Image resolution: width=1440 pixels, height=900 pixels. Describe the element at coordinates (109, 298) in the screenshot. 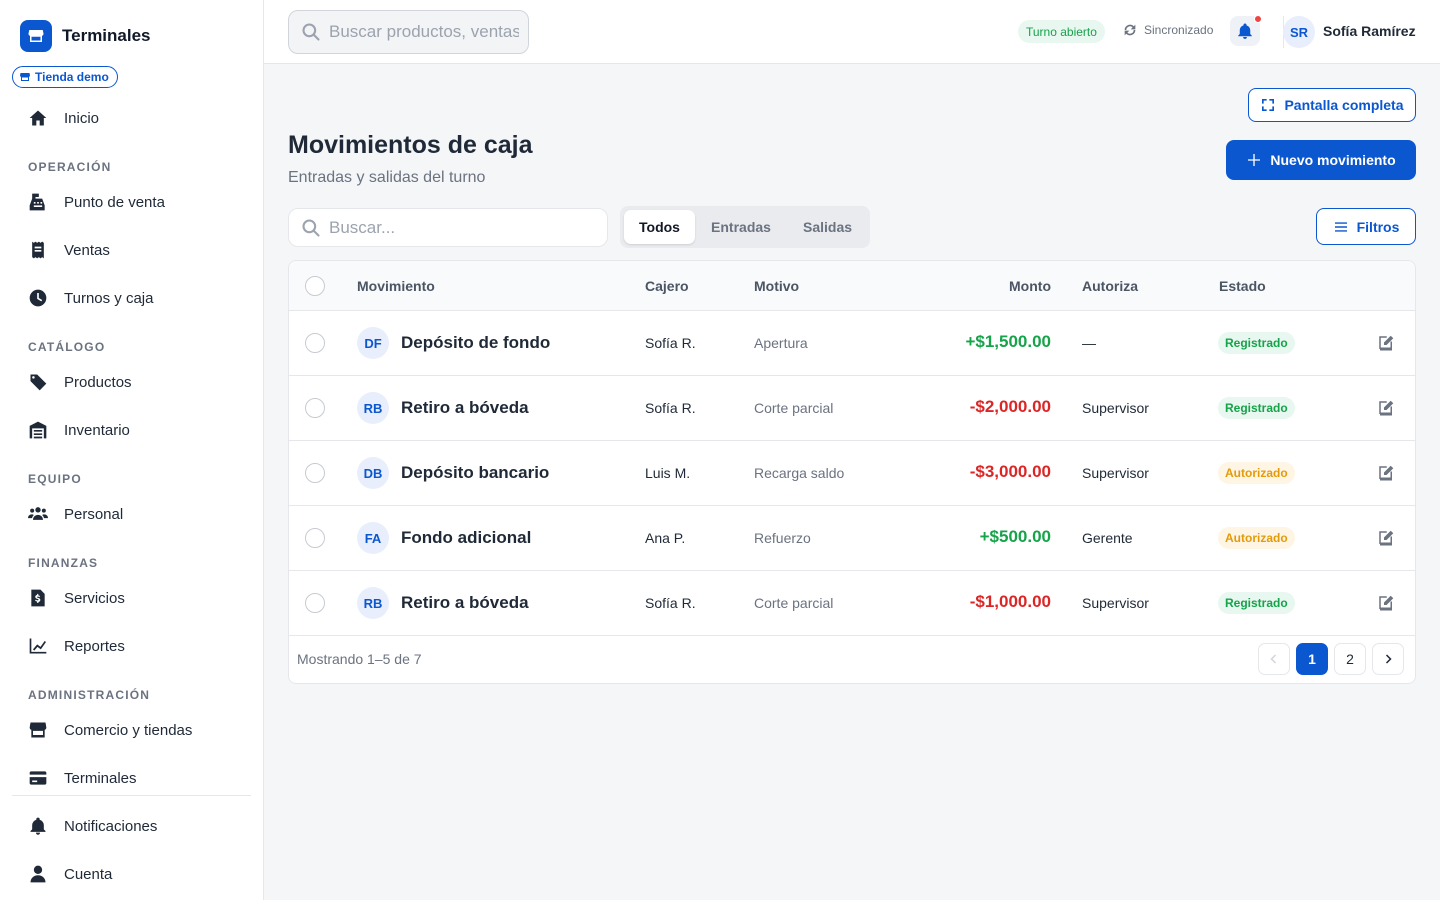

I see `sidebar-item-label: Turnos y caja` at that location.